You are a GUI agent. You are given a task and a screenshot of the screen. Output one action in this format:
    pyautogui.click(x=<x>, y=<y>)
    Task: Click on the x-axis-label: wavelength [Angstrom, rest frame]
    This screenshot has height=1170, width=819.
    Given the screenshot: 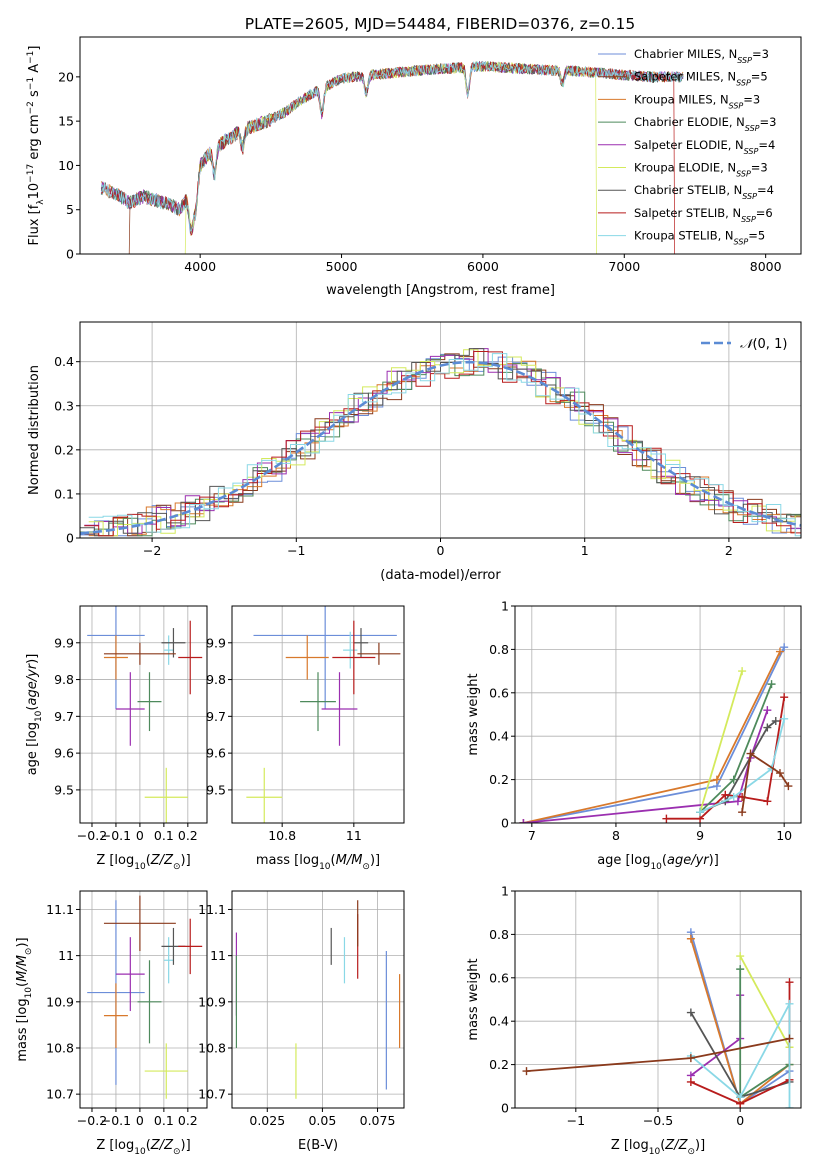 What is the action you would take?
    pyautogui.click(x=440, y=290)
    